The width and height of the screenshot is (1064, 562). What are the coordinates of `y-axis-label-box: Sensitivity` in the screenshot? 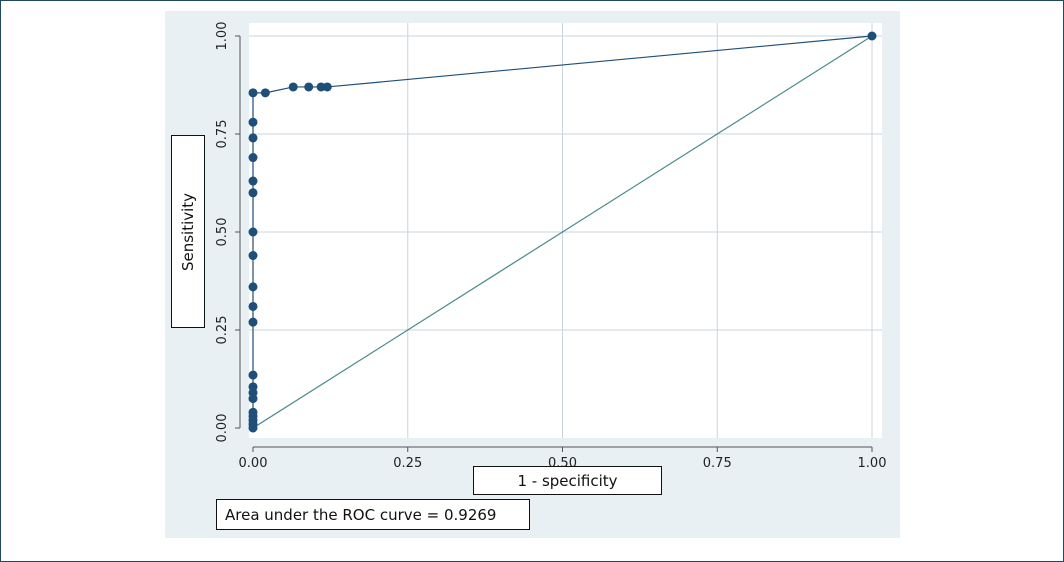 It's located at (188, 231).